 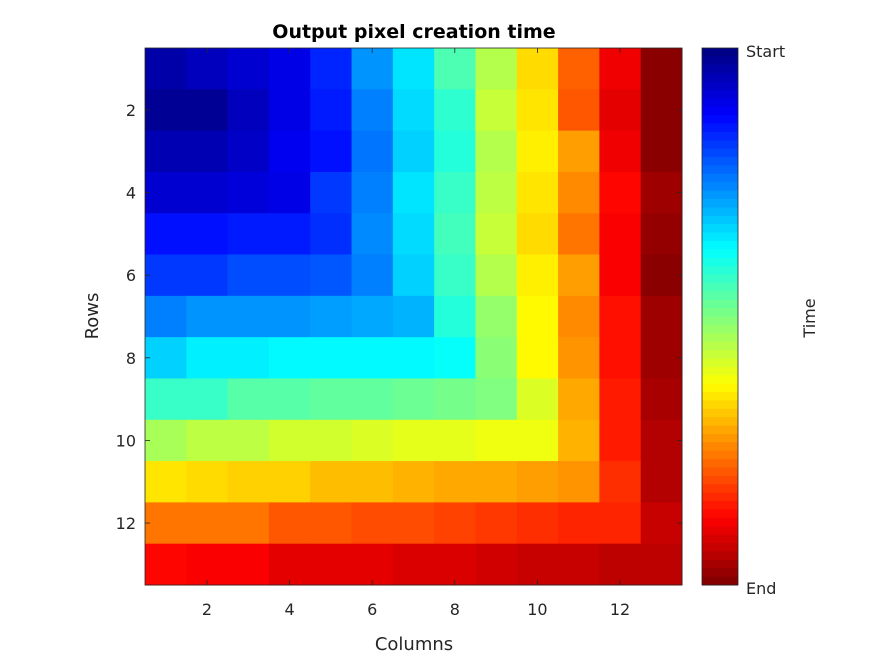 I want to click on colorbar-frame, so click(x=720, y=316).